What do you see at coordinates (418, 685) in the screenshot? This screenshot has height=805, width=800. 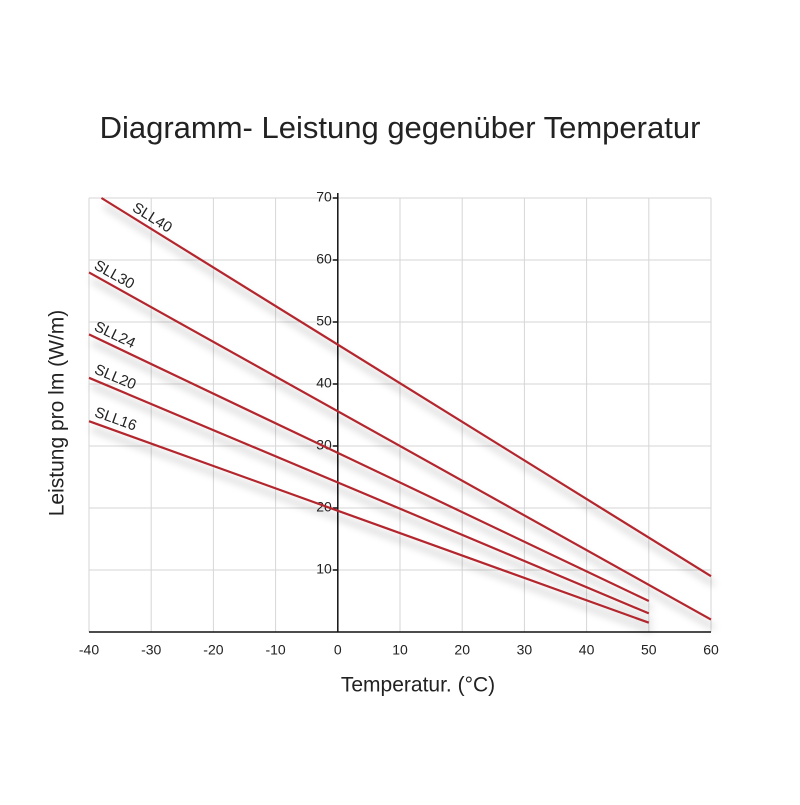 I see `x-axis-label: Temperatur. (°C)` at bounding box center [418, 685].